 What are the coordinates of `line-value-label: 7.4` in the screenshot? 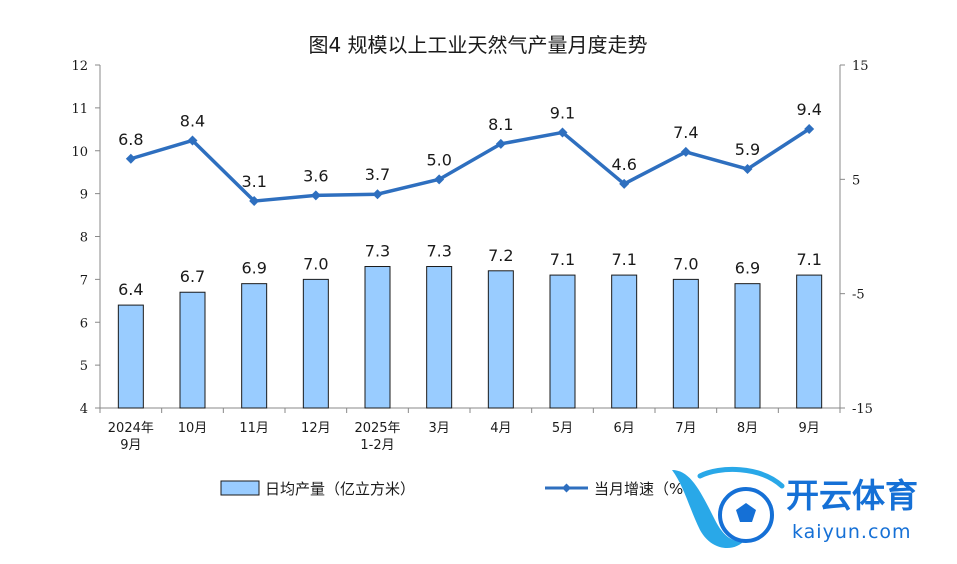 It's located at (685, 132).